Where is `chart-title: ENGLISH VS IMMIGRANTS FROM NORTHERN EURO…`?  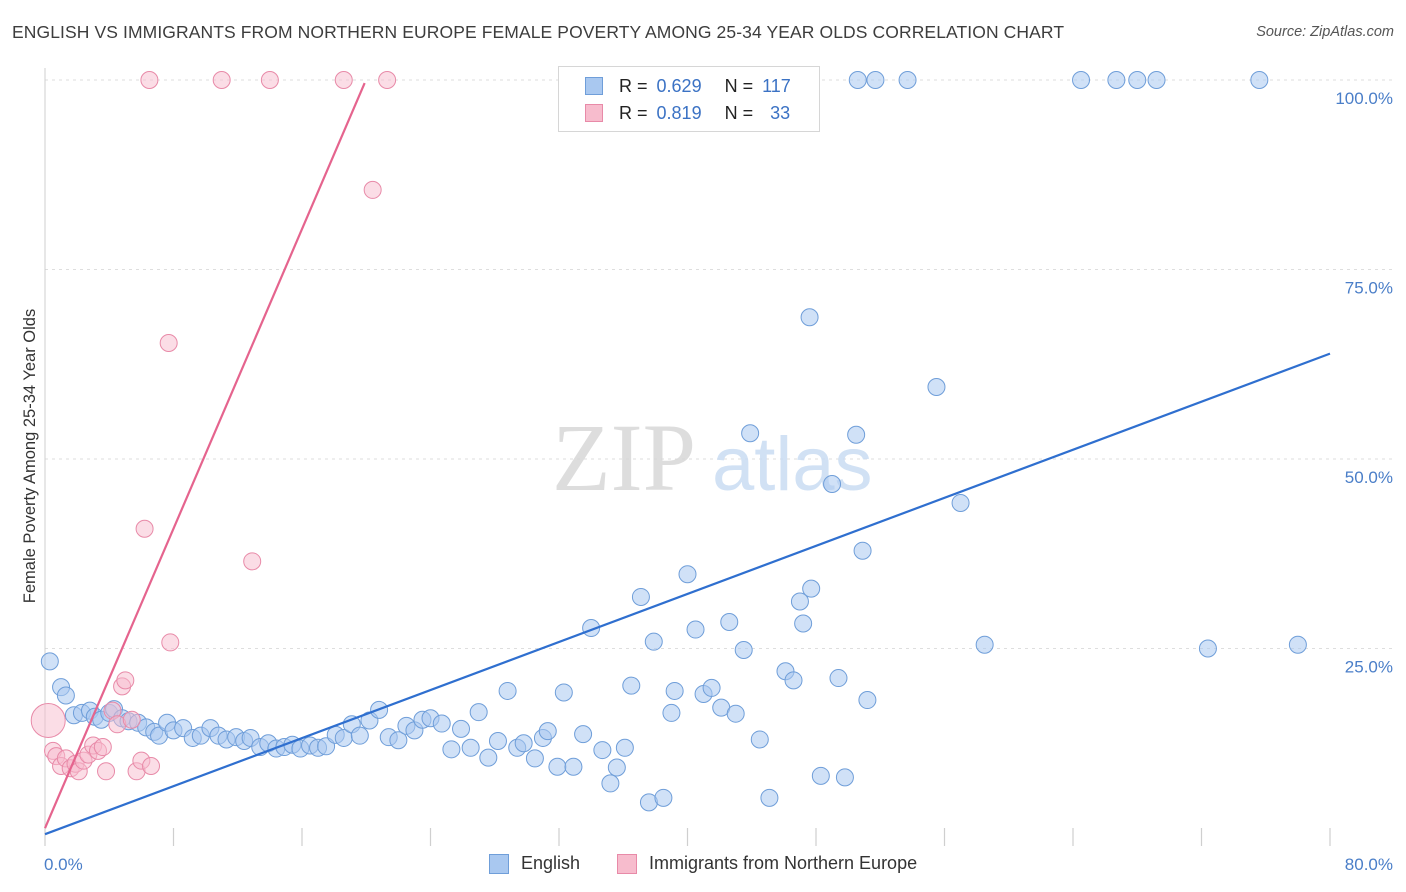
chart-title: ENGLISH VS IMMIGRANTS FROM NORTHERN EURO… is located at coordinates (538, 32).